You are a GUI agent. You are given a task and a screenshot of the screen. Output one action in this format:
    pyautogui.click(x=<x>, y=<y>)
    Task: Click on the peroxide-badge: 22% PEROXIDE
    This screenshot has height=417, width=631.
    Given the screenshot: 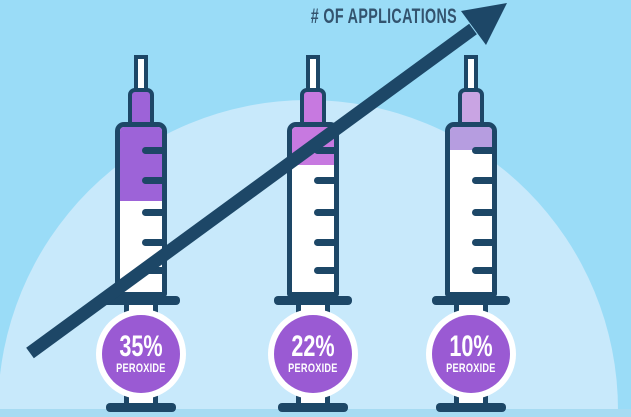 What is the action you would take?
    pyautogui.click(x=313, y=354)
    